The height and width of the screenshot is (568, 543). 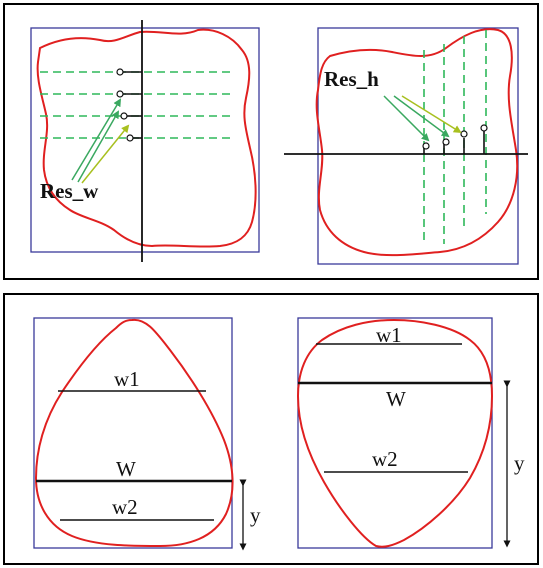 I want to click on bounding-box, so click(x=395, y=433).